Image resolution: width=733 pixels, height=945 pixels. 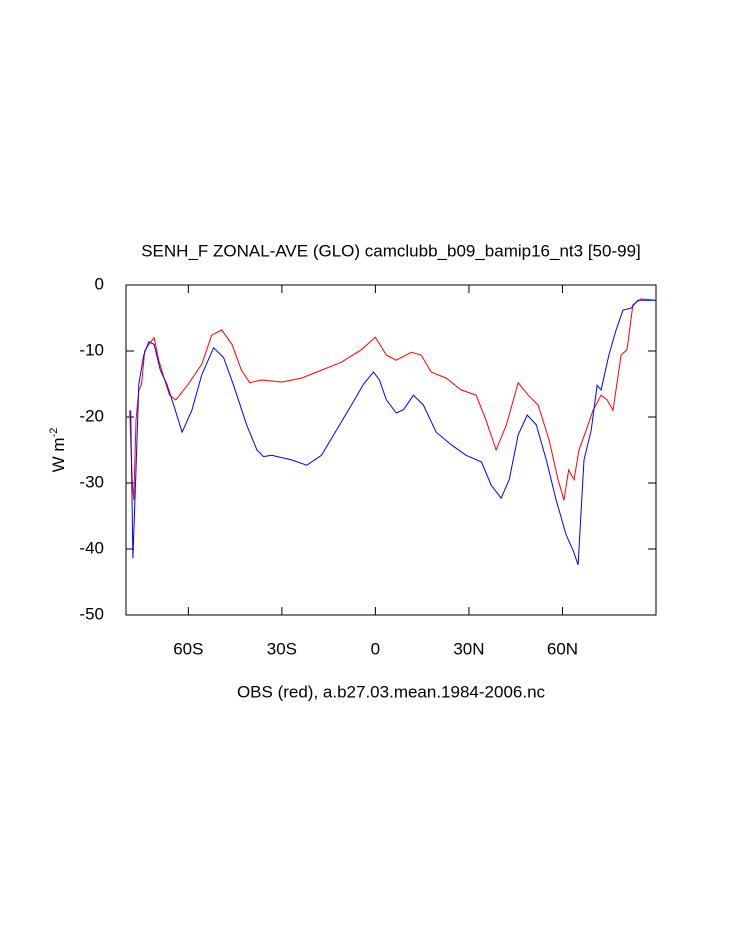 What do you see at coordinates (91, 613) in the screenshot?
I see `y-tick-label: -50` at bounding box center [91, 613].